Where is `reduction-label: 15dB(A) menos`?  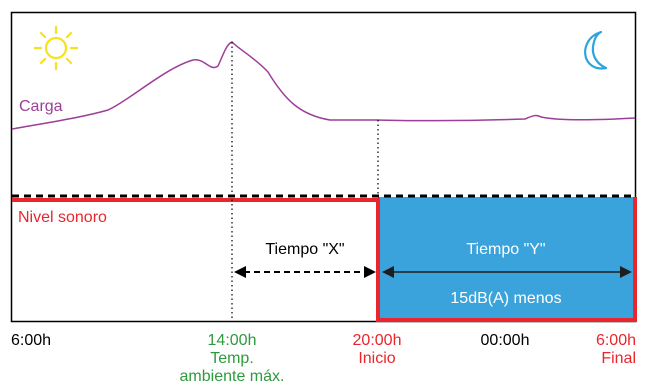 reduction-label: 15dB(A) menos is located at coordinates (505, 298).